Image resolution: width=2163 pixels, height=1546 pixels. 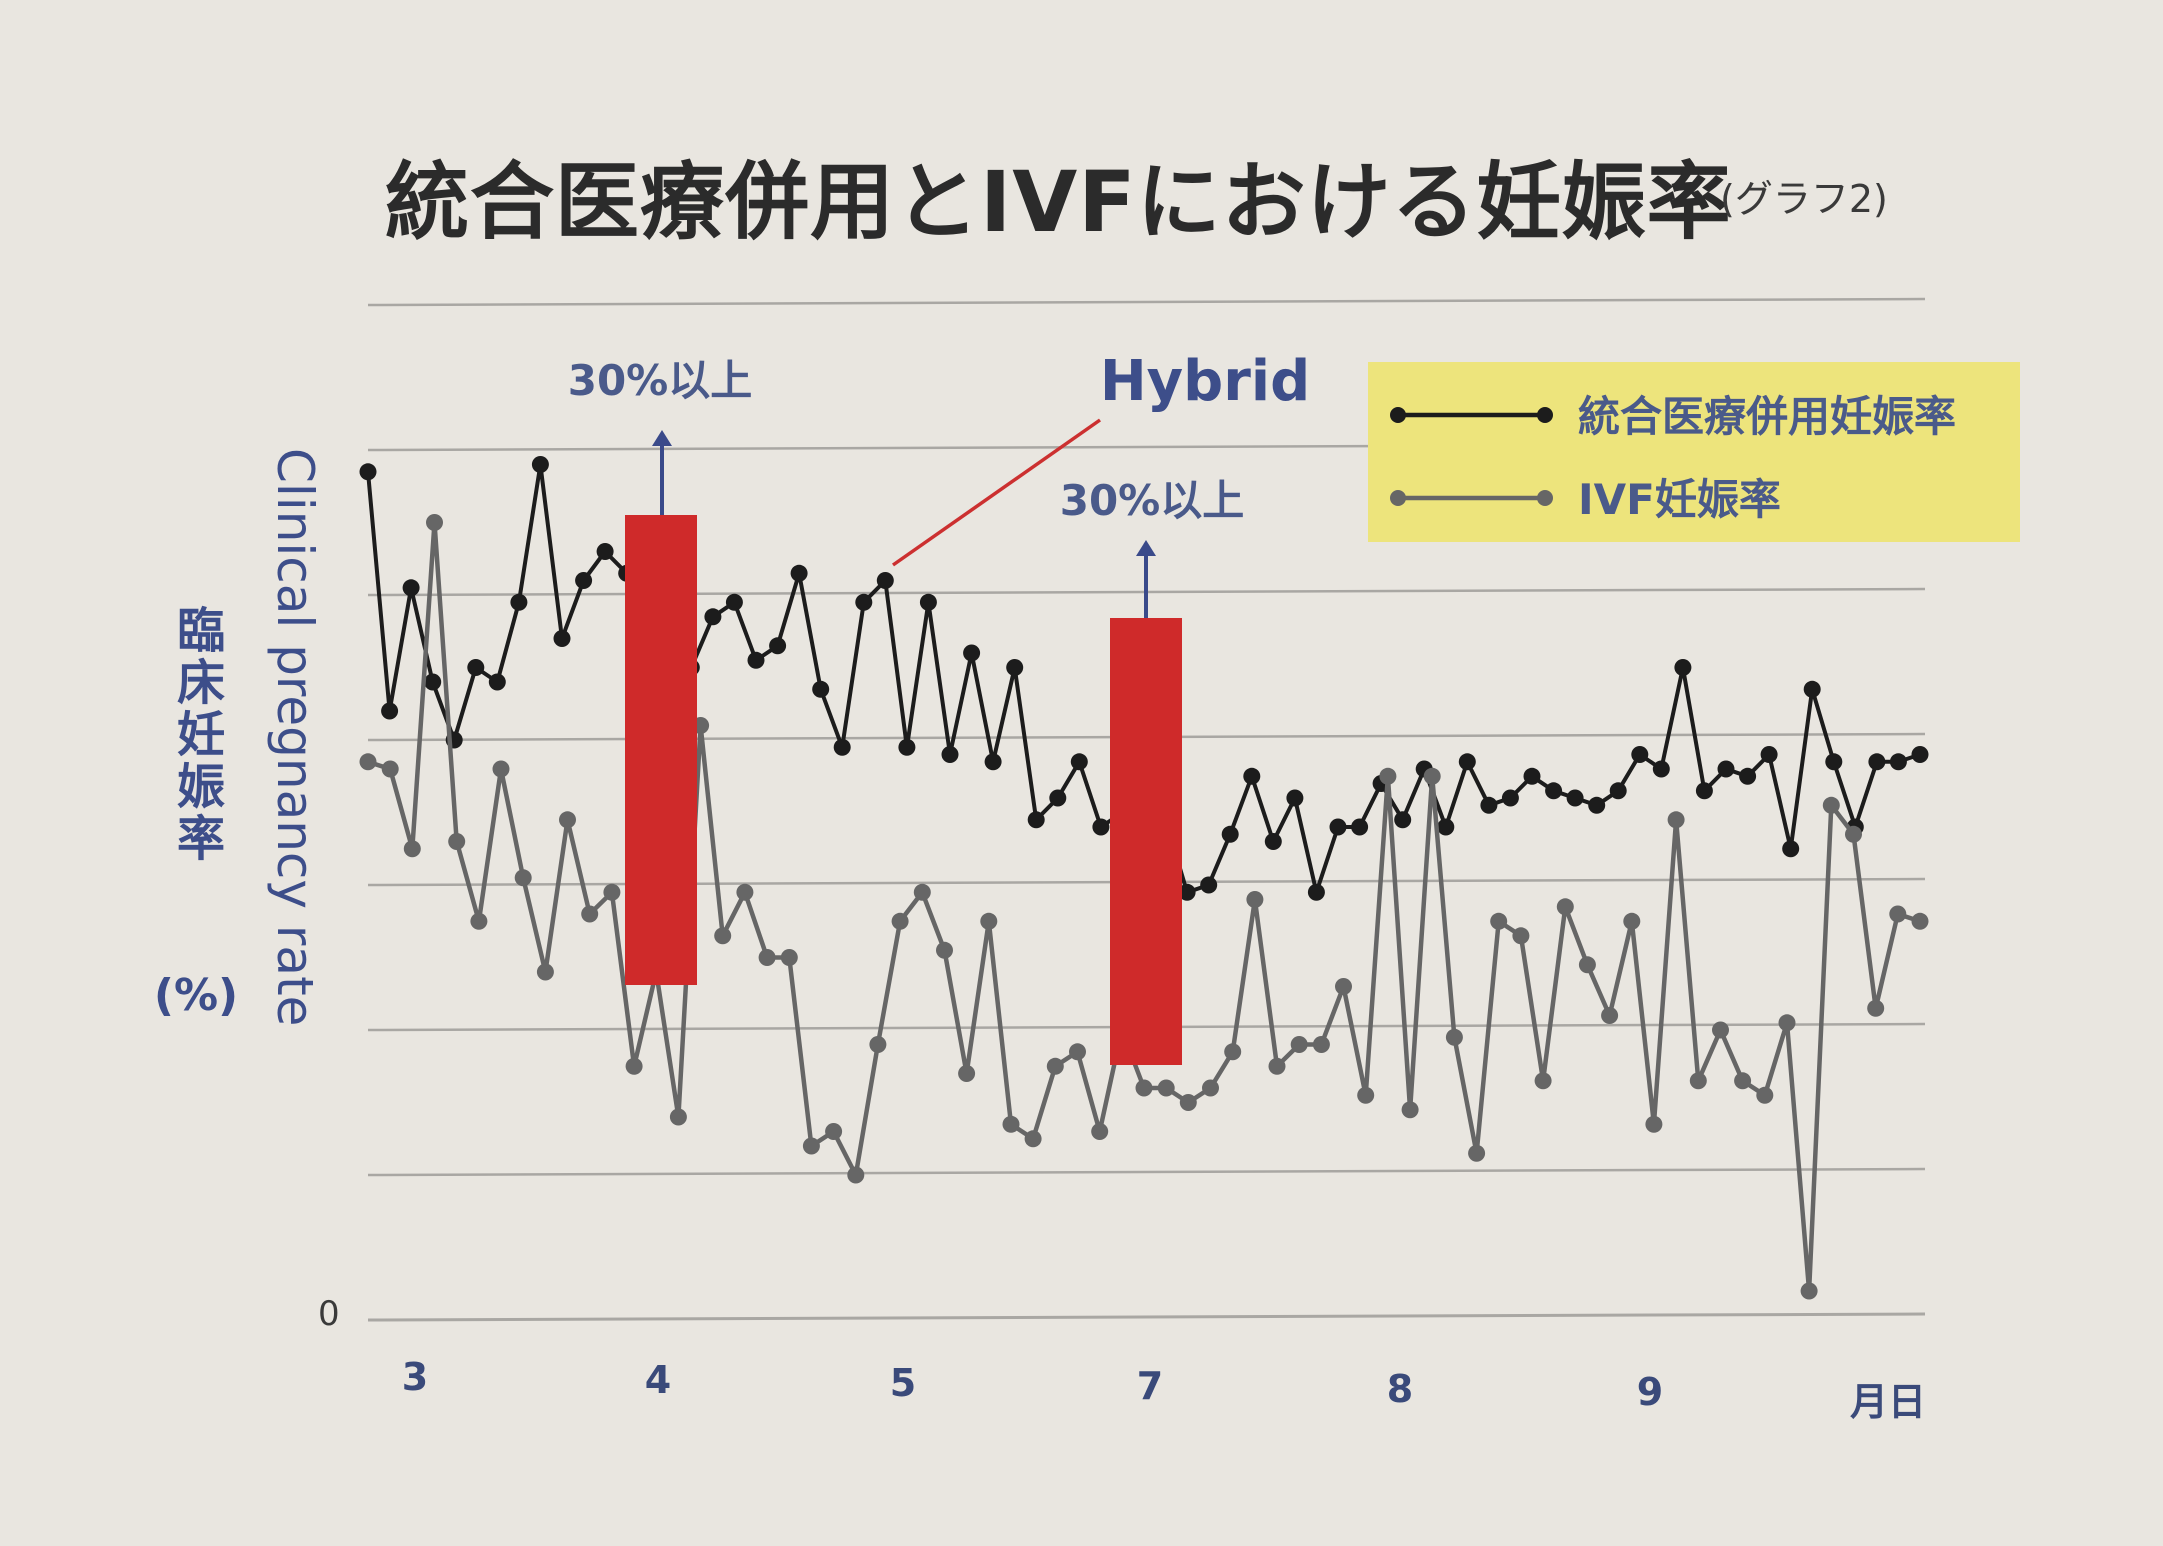 I want to click on legend-label: 統合医療併用妊娠率, so click(x=1767, y=416).